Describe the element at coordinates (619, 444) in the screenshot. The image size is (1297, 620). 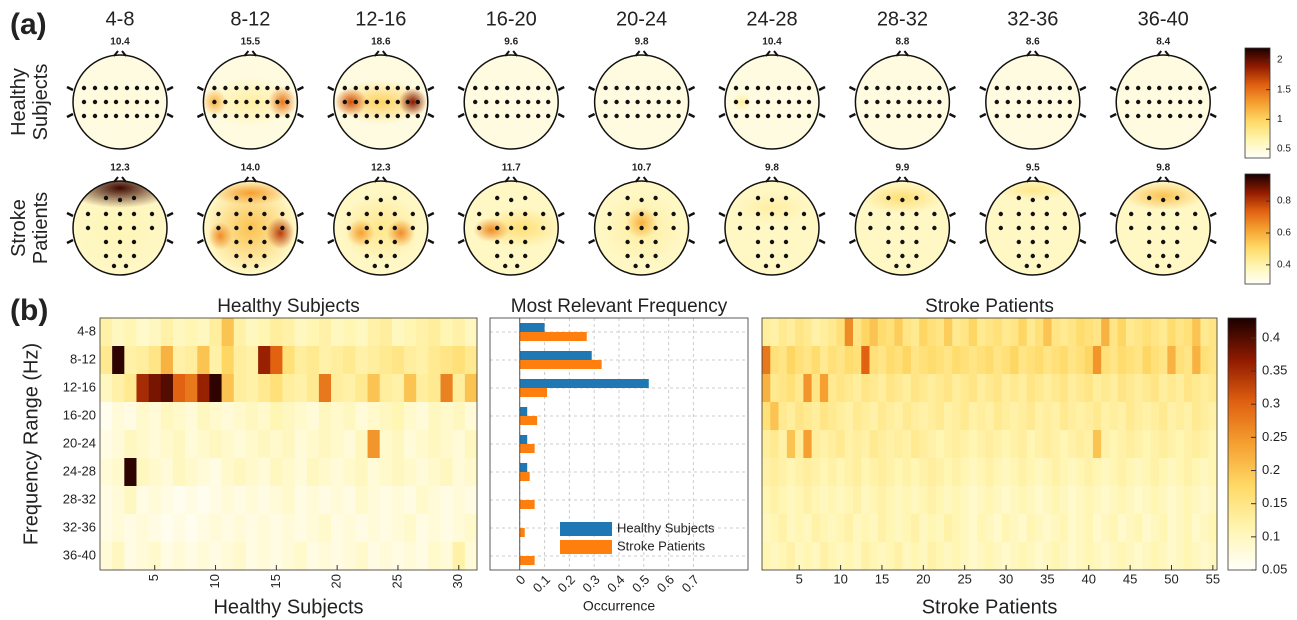
I see `plot-frame` at that location.